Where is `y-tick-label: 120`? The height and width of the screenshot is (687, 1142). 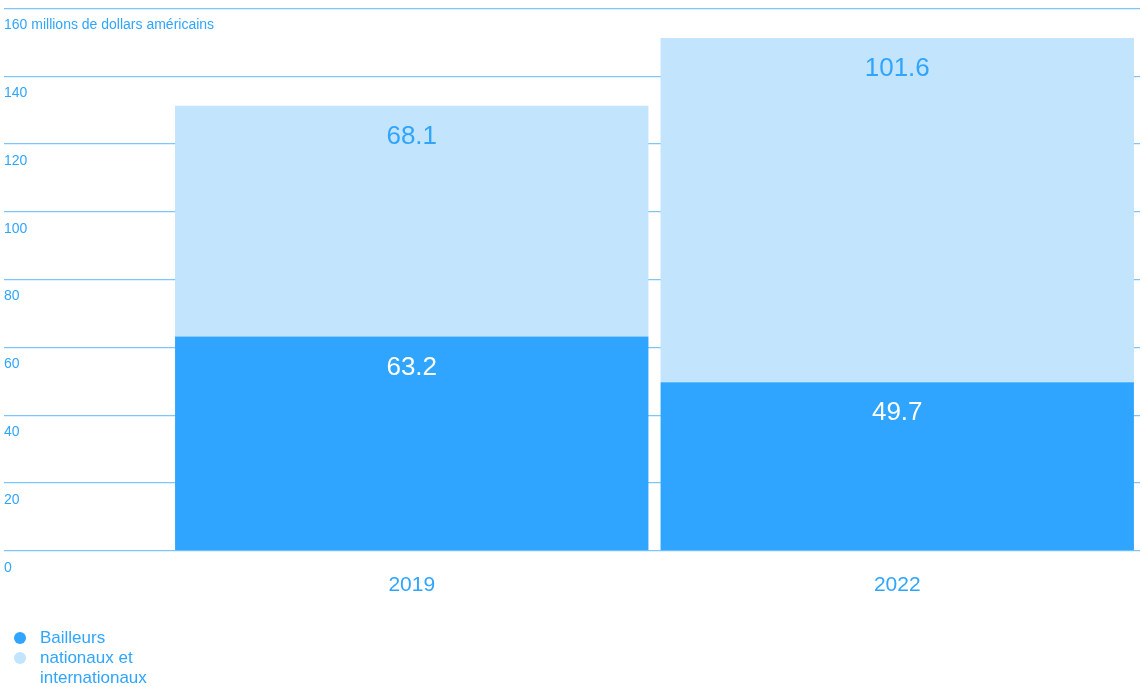 y-tick-label: 120 is located at coordinates (16, 159).